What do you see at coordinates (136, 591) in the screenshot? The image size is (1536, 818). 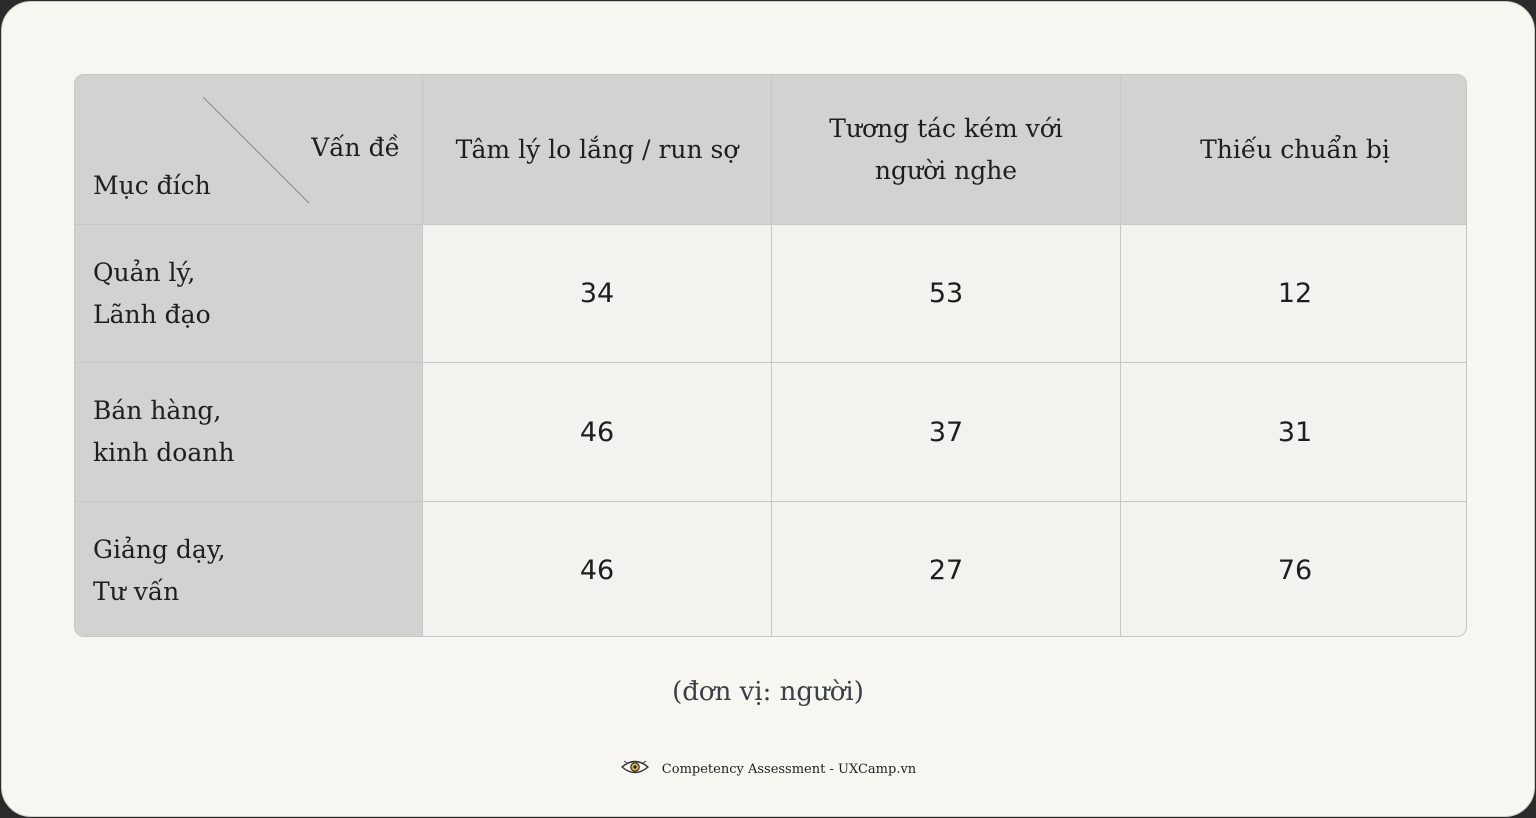 I see `row-header-line: Tư vấn` at bounding box center [136, 591].